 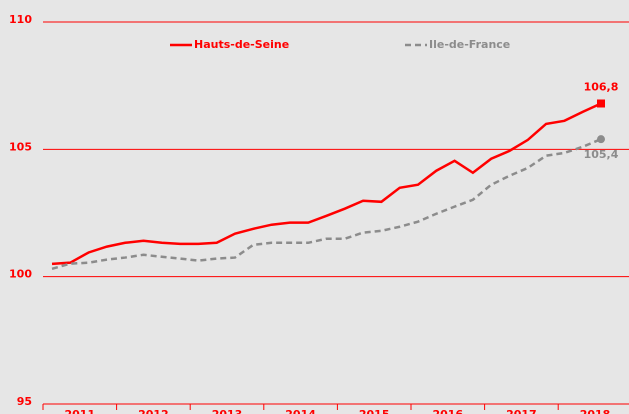 What do you see at coordinates (374, 411) in the screenshot?
I see `x-tick-label: 2015` at bounding box center [374, 411].